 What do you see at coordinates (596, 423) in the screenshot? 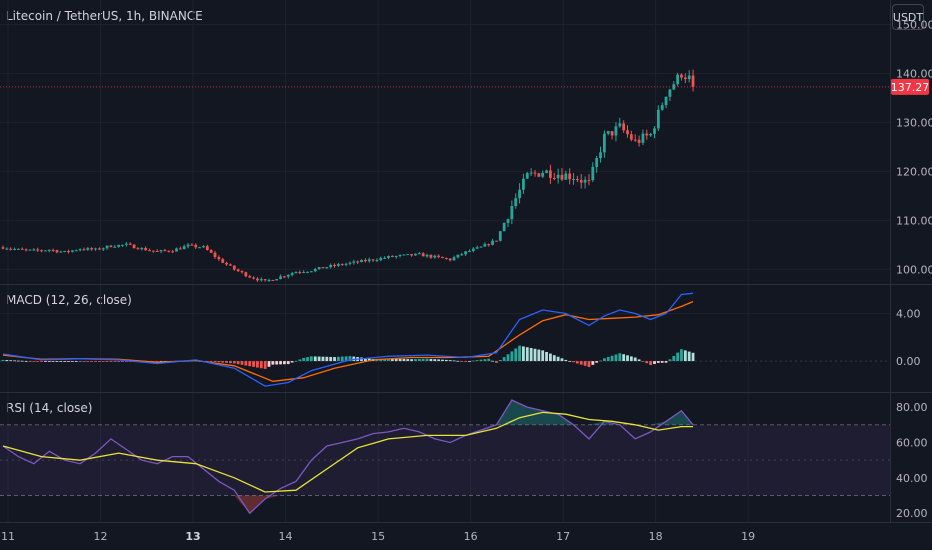
I see `rsi-overbought-fill` at bounding box center [596, 423].